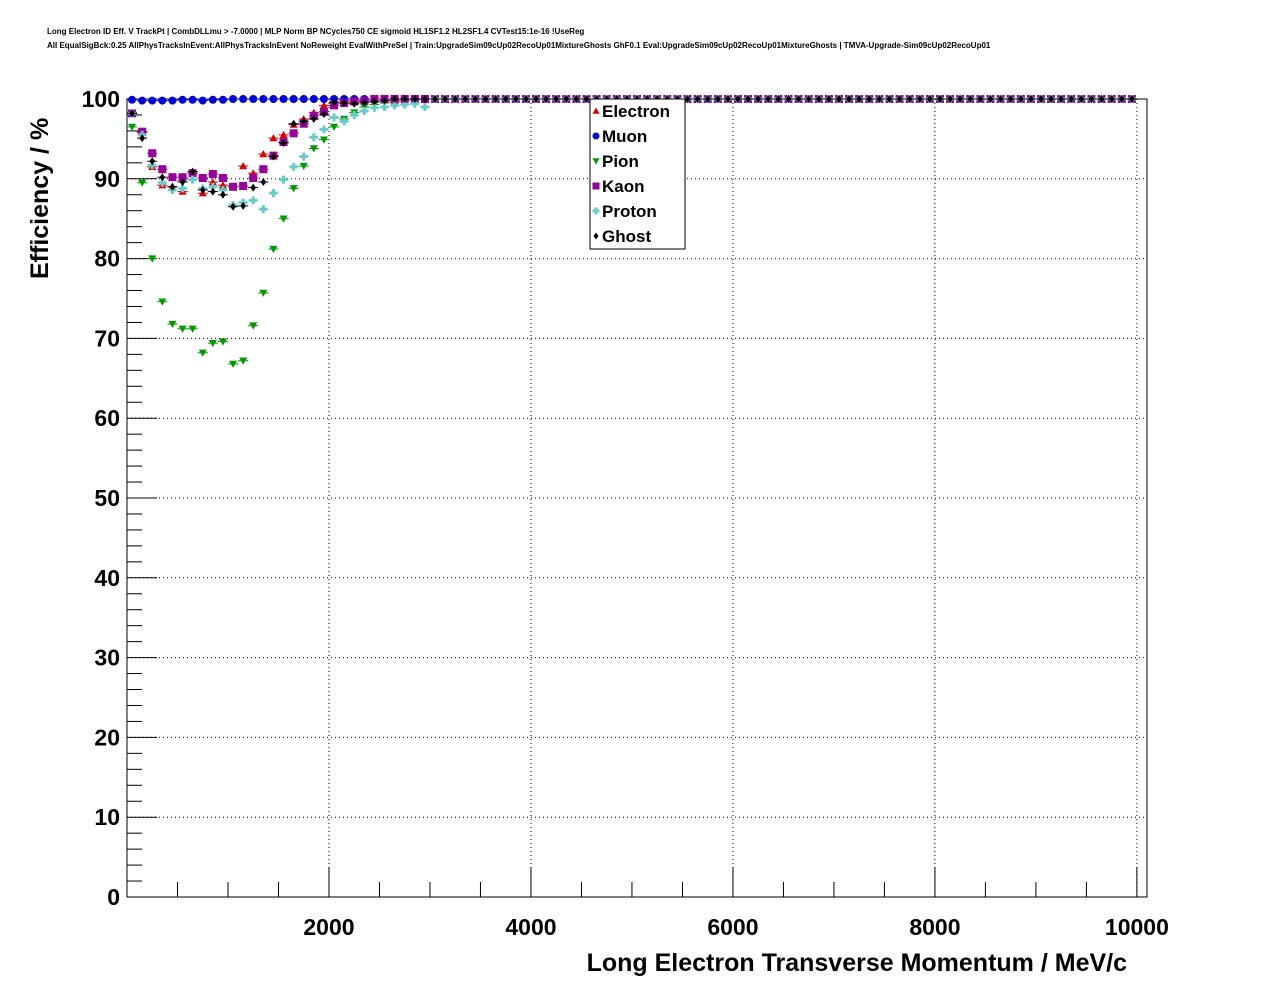 This screenshot has width=1276, height=996. Describe the element at coordinates (732, 927) in the screenshot. I see `x-tick-label: 6000` at that location.